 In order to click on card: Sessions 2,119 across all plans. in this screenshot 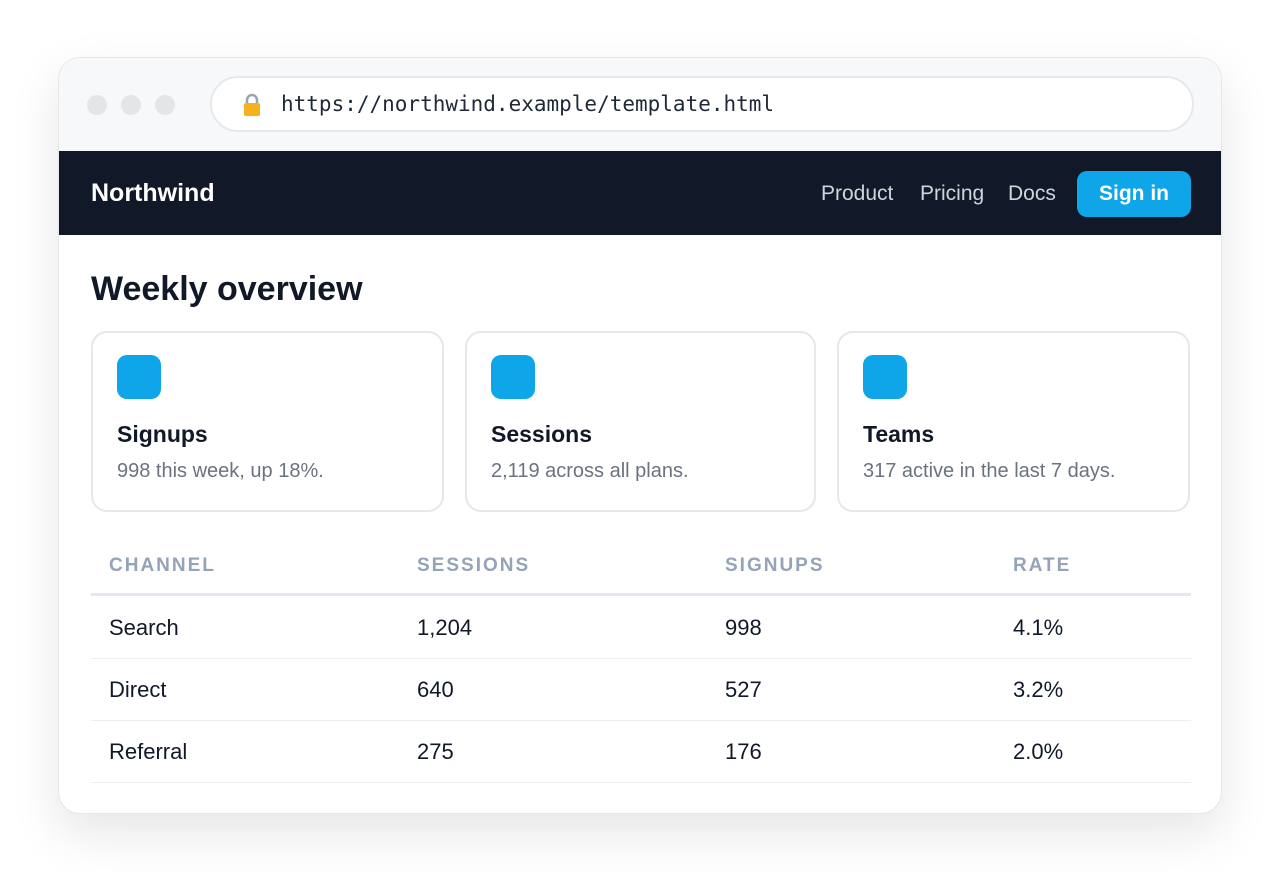, I will do `click(640, 421)`.